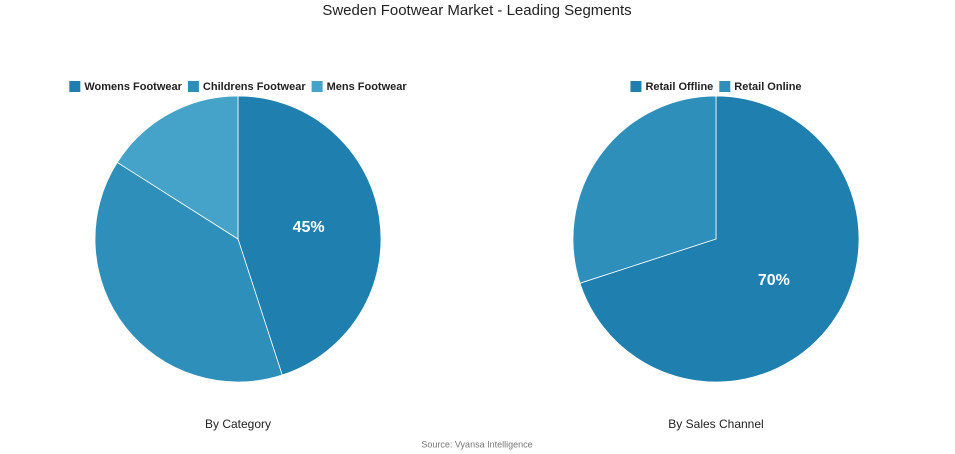  What do you see at coordinates (367, 87) in the screenshot?
I see `legend-label: Mens Footwear` at bounding box center [367, 87].